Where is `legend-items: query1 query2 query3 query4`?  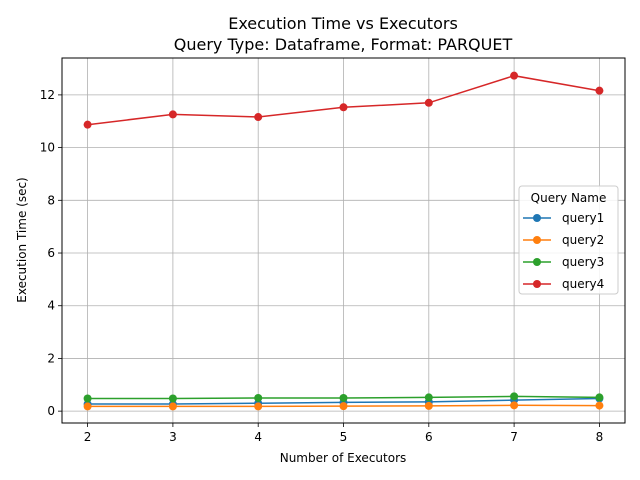
legend-items: query1 query2 query3 query4 is located at coordinates (563, 251).